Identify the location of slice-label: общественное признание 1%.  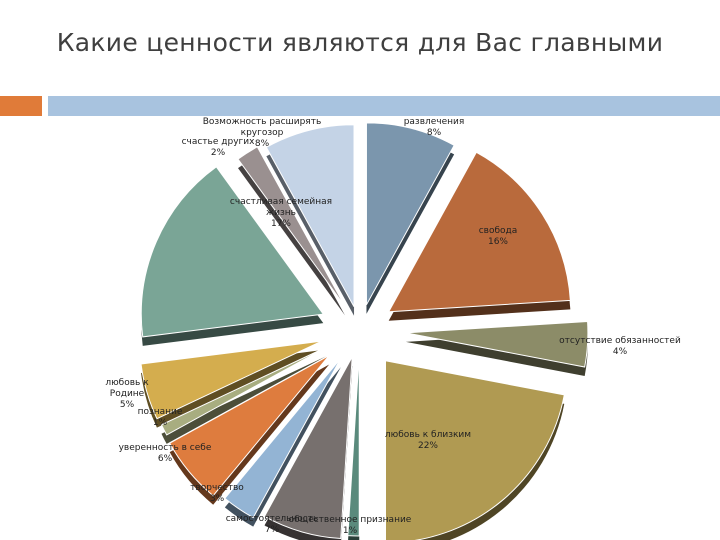
(350, 525).